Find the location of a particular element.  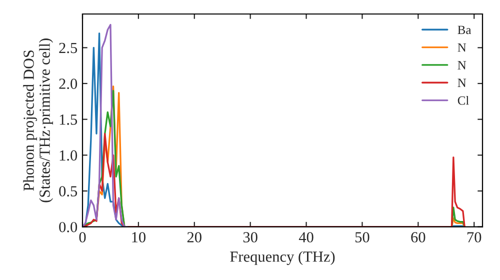

legend-label: Cl is located at coordinates (463, 100).